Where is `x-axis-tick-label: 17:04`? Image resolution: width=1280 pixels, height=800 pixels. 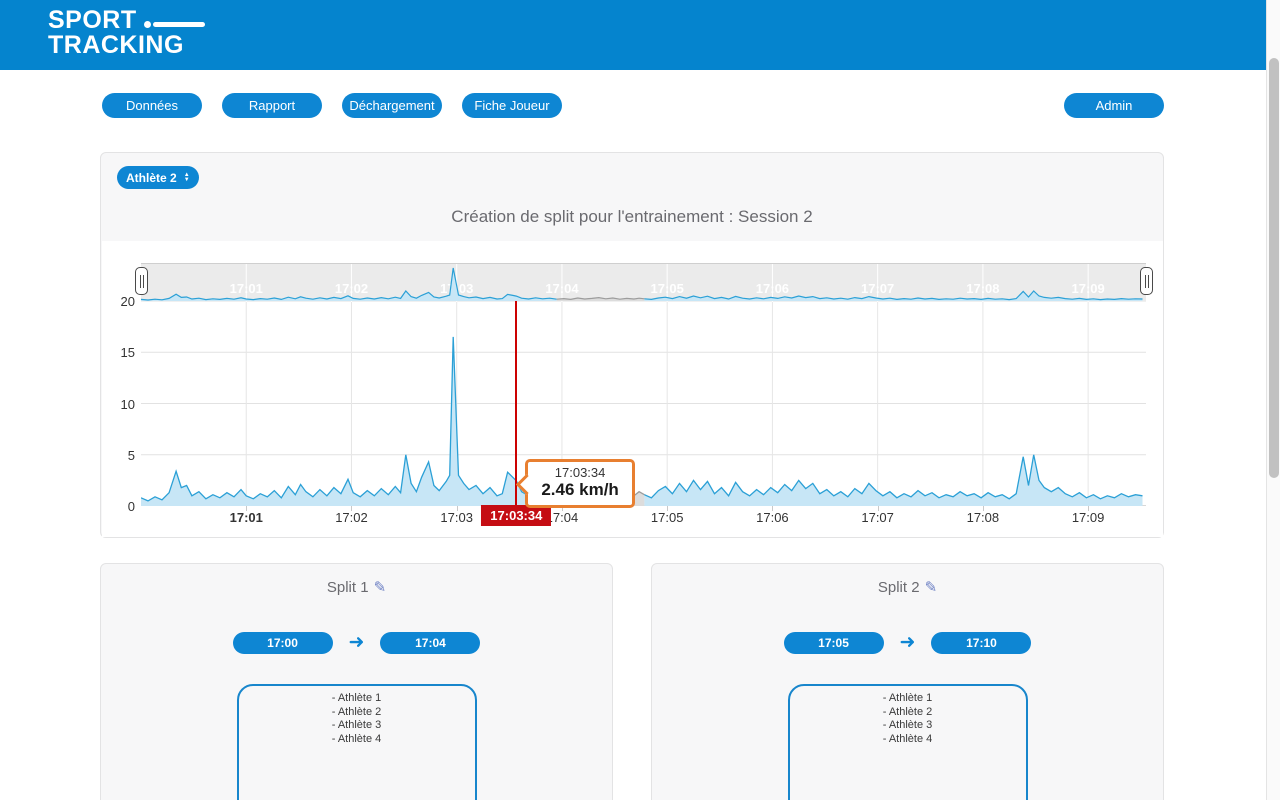 x-axis-tick-label: 17:04 is located at coordinates (562, 517).